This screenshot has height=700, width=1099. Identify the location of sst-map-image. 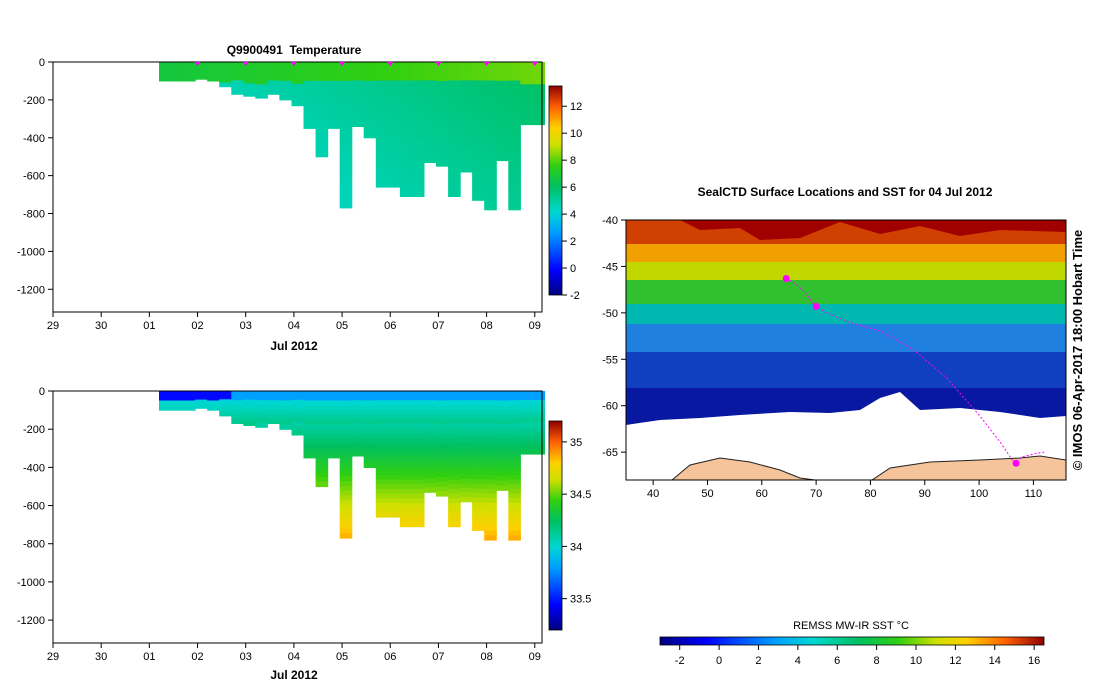
(846, 350).